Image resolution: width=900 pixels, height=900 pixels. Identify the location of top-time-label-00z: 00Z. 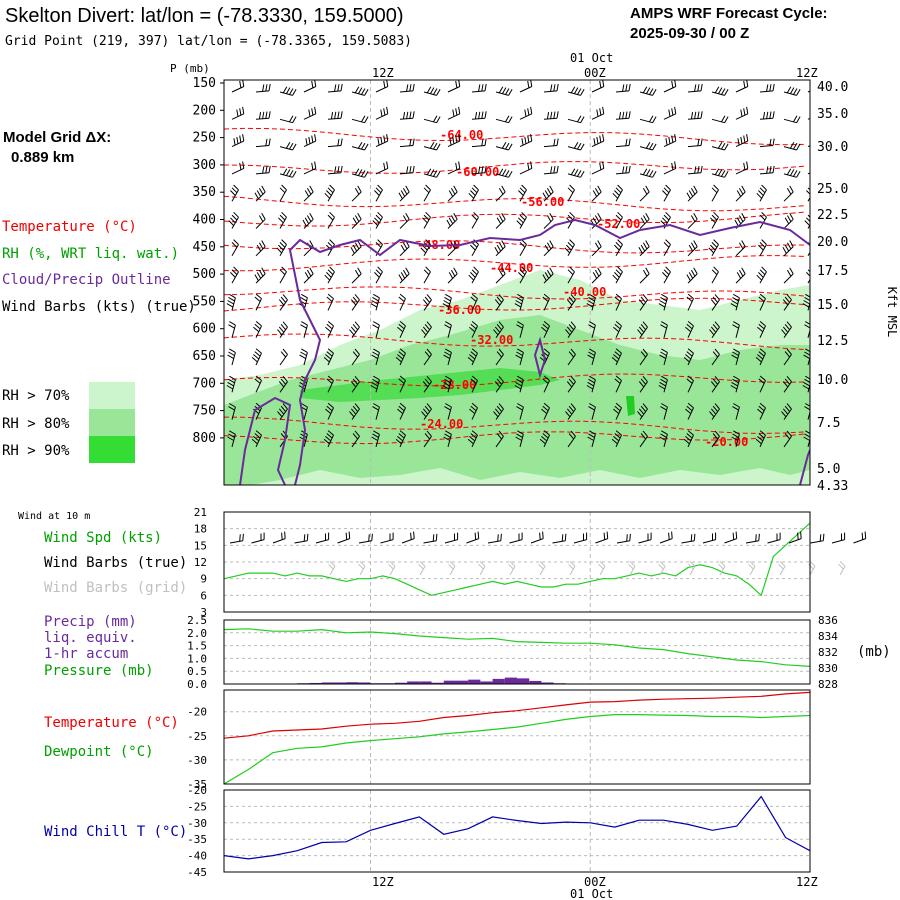
(595, 73).